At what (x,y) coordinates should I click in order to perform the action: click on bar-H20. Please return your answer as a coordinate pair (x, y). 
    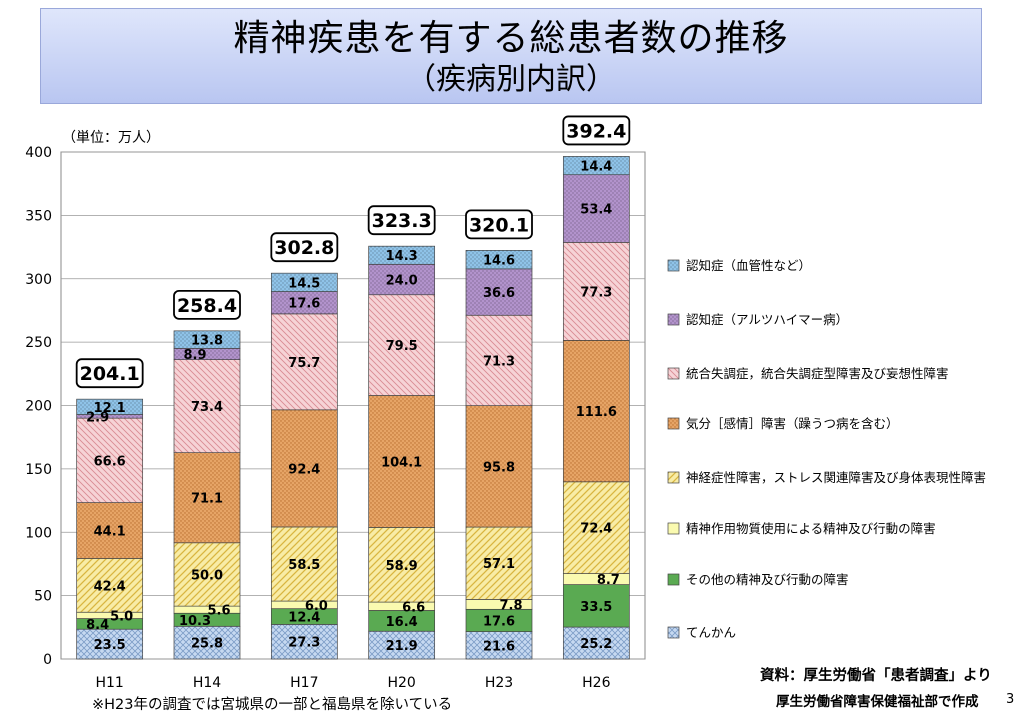
    Looking at the image, I should click on (402, 452).